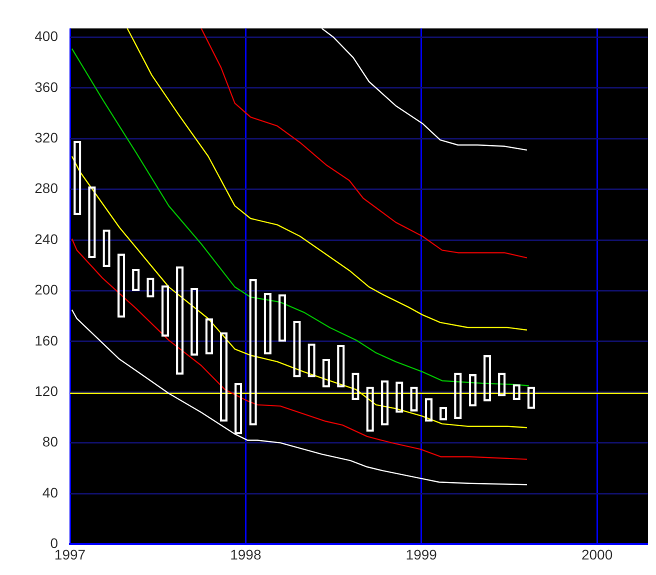 The width and height of the screenshot is (656, 575). I want to click on x-tick-label: 1998, so click(246, 554).